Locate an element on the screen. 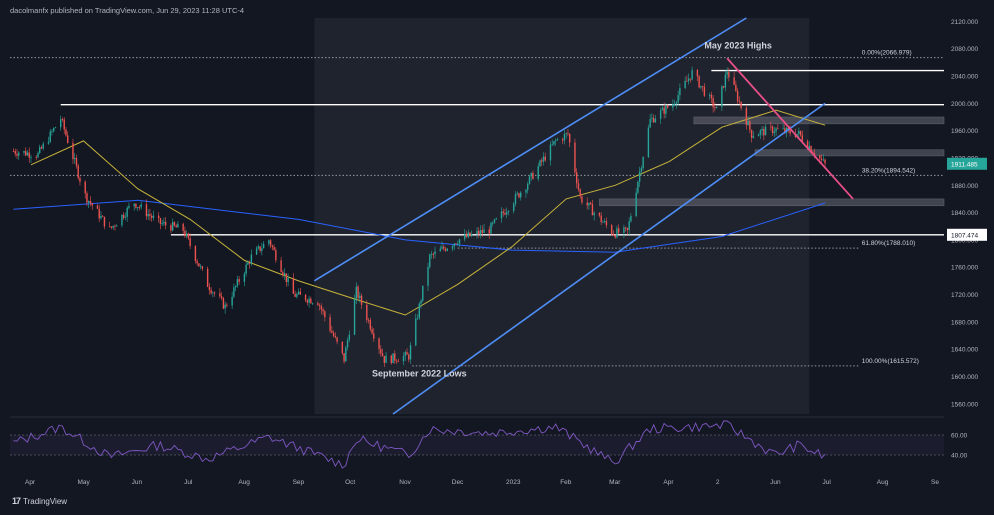 This screenshot has height=515, width=994. tradingview-logo: 17 TradingView is located at coordinates (39, 501).